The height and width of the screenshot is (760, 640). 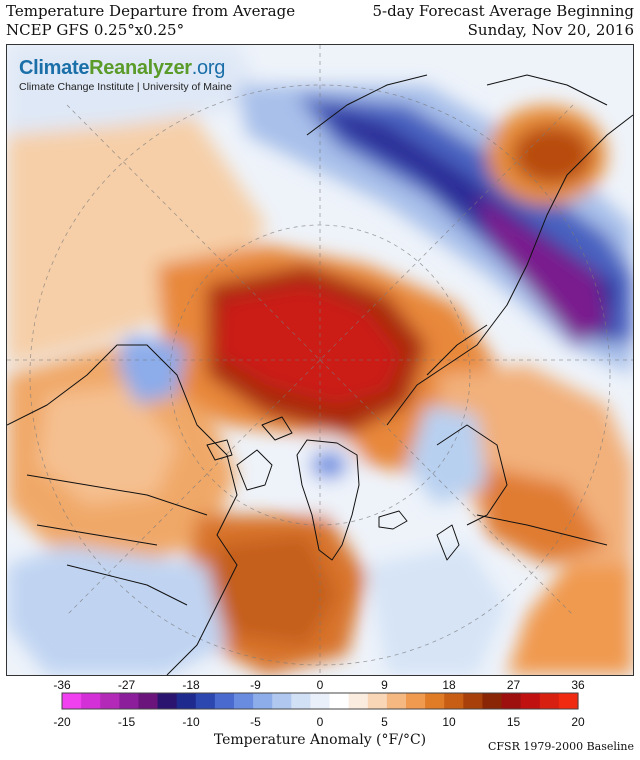 I want to click on color-swatches, so click(x=320, y=701).